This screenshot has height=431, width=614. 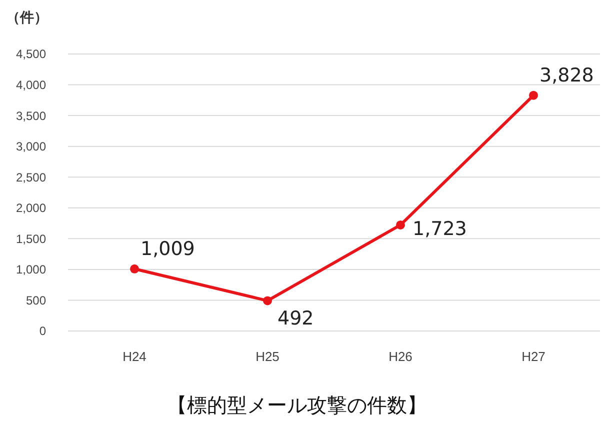 I want to click on x-tick-label: H25, so click(x=268, y=356).